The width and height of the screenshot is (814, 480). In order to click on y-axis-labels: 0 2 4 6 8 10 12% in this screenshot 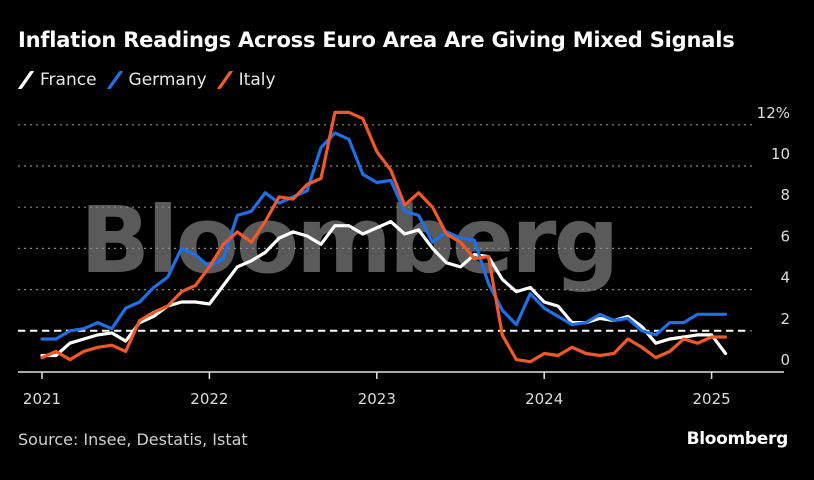, I will do `click(773, 236)`.